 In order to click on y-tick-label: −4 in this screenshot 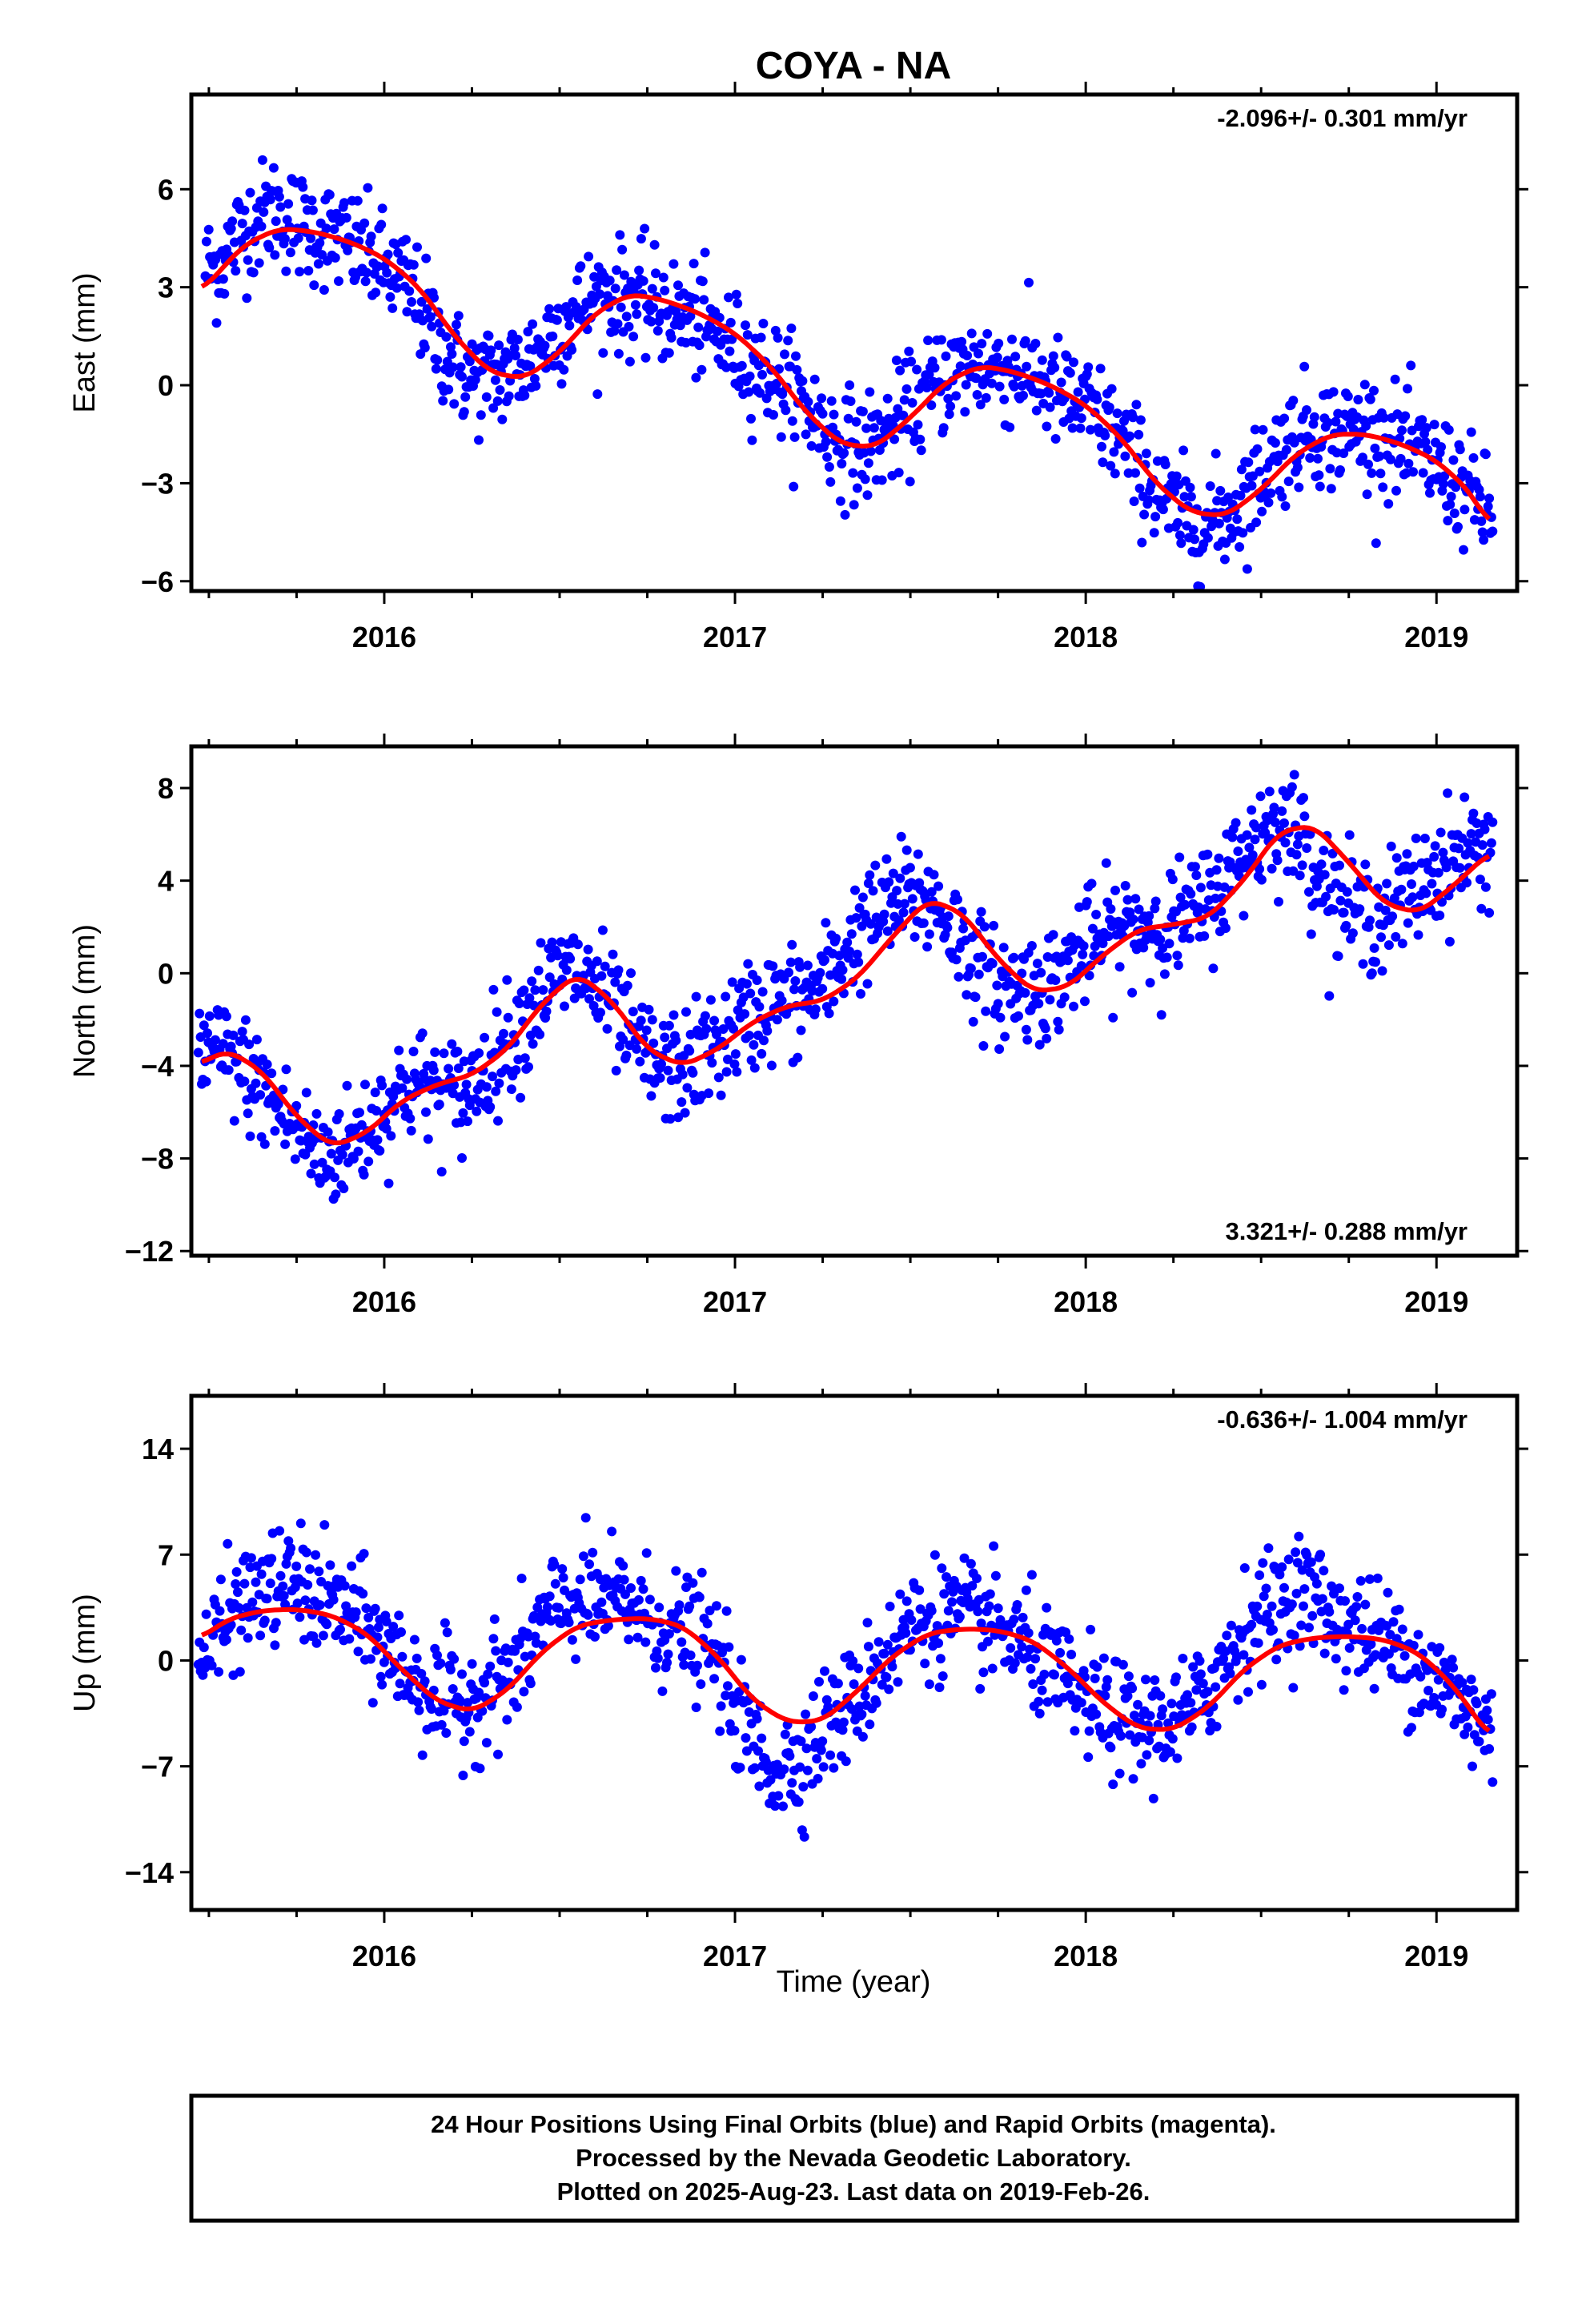, I will do `click(157, 1066)`.